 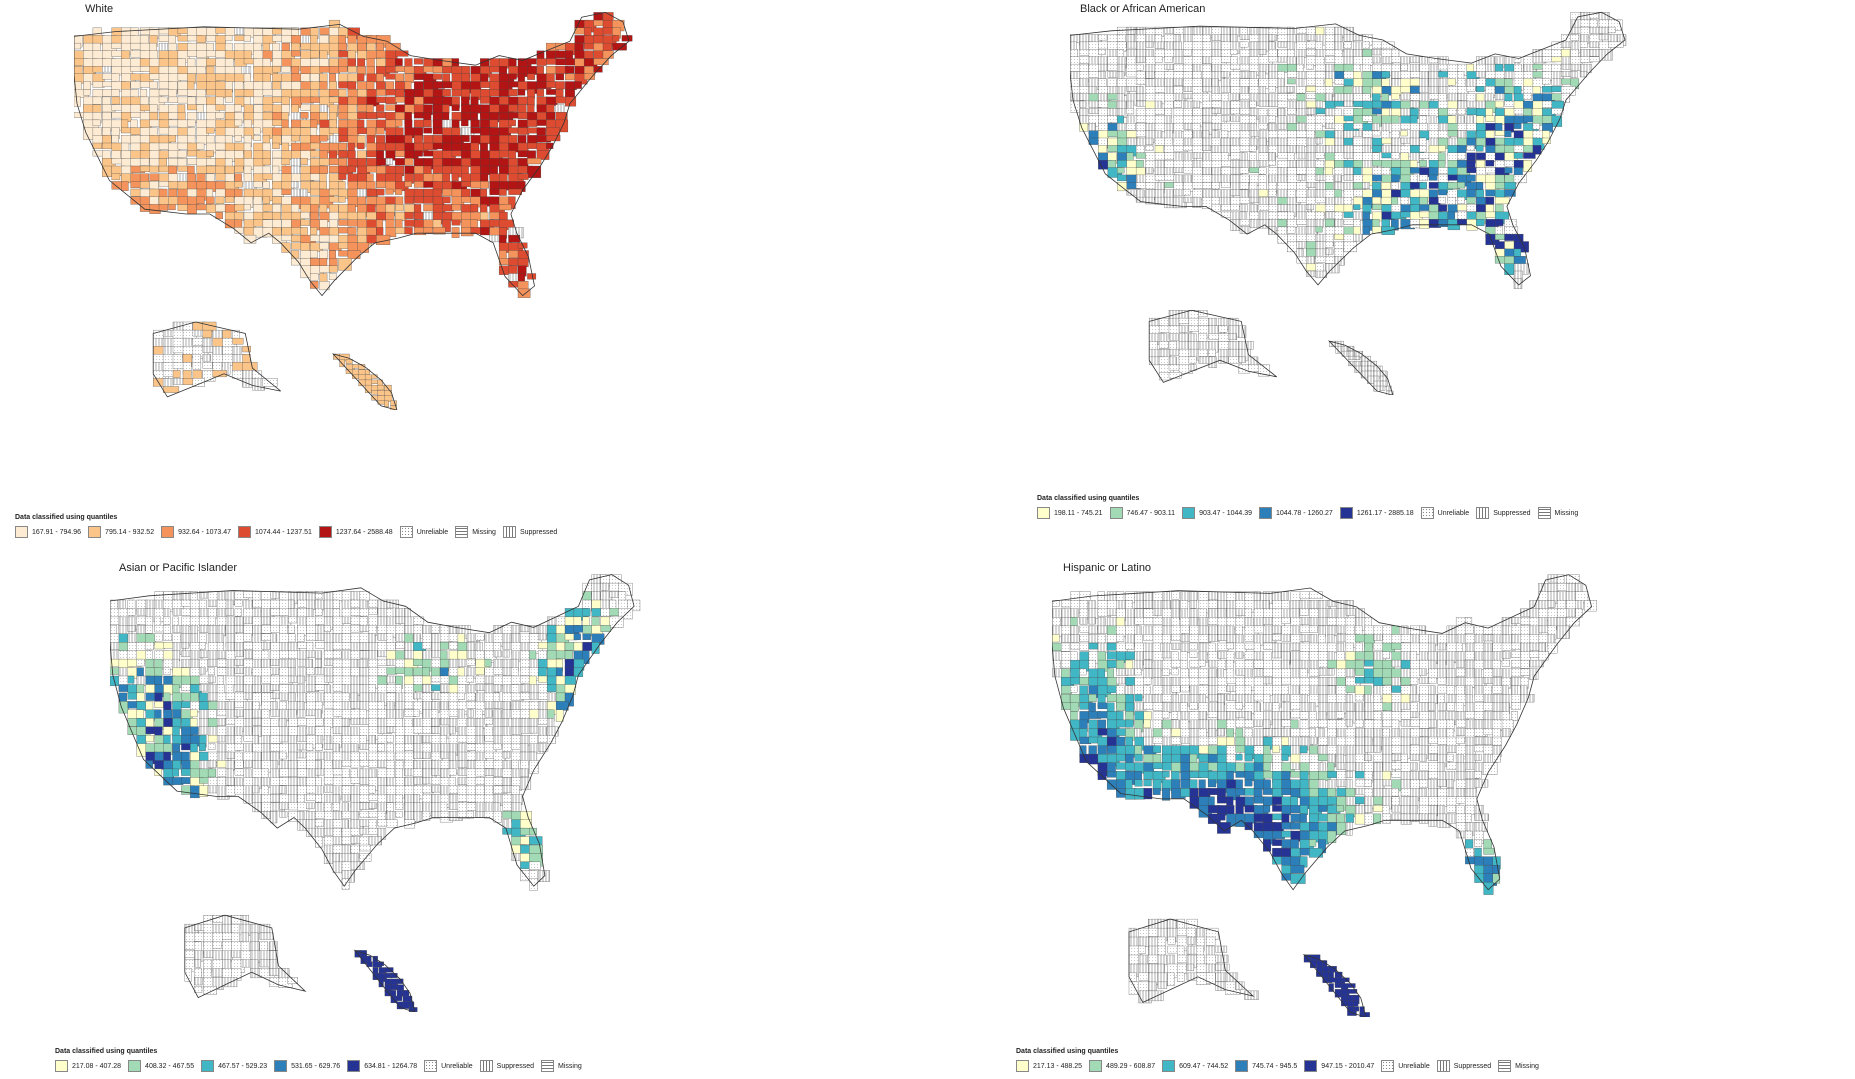 I want to click on legend-class-4: 1074.44 - 1237.51, so click(x=275, y=532).